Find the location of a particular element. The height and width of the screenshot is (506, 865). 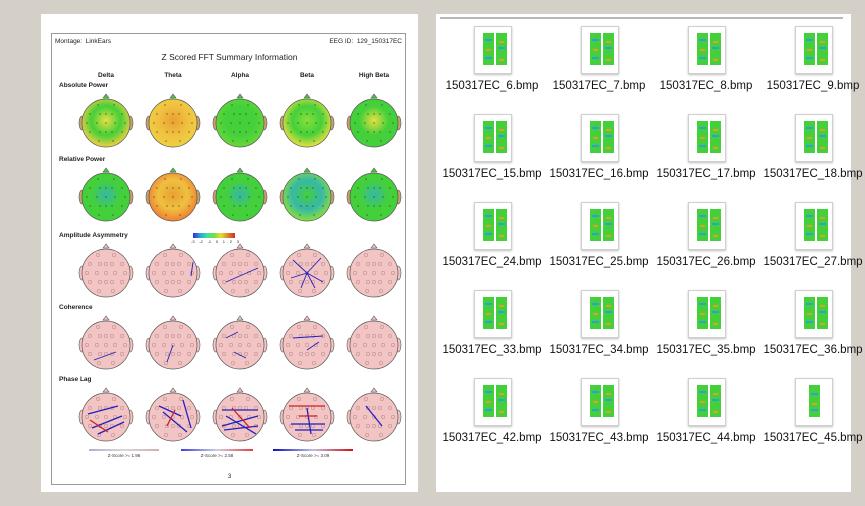

head-map-relative-power-theta is located at coordinates (173, 196).